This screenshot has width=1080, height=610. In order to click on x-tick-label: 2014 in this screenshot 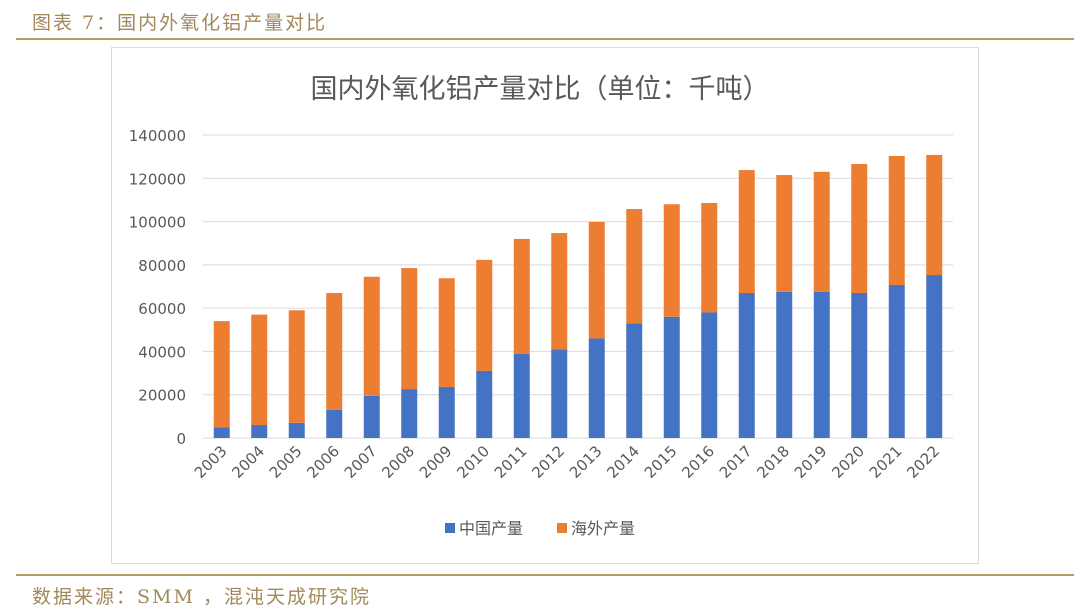, I will do `click(623, 462)`.